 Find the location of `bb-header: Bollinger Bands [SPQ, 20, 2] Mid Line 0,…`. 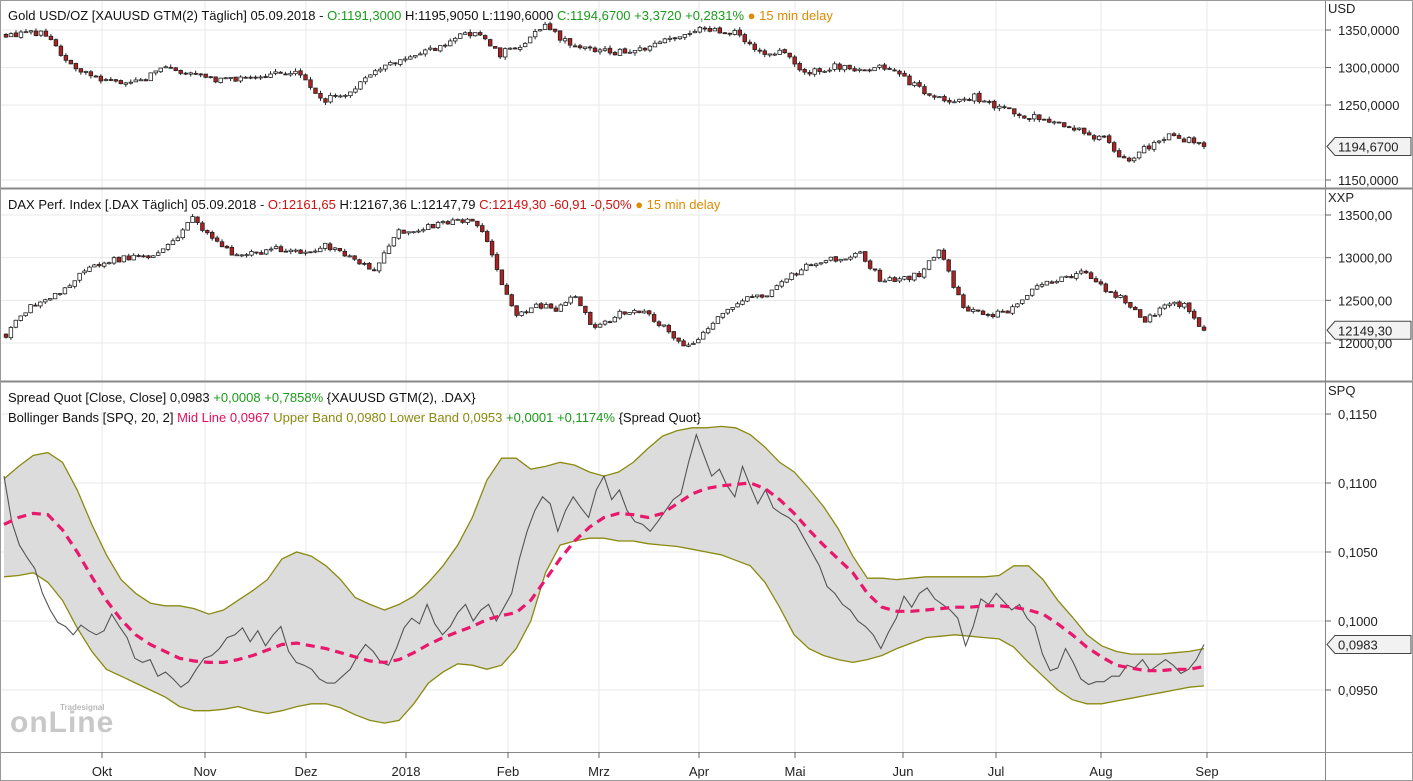

bb-header: Bollinger Bands [SPQ, 20, 2] Mid Line 0,… is located at coordinates (354, 417).